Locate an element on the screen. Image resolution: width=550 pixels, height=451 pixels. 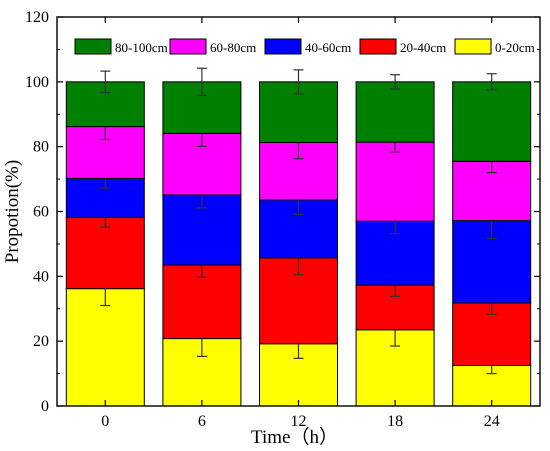
x-tick-label: 12 is located at coordinates (299, 421).